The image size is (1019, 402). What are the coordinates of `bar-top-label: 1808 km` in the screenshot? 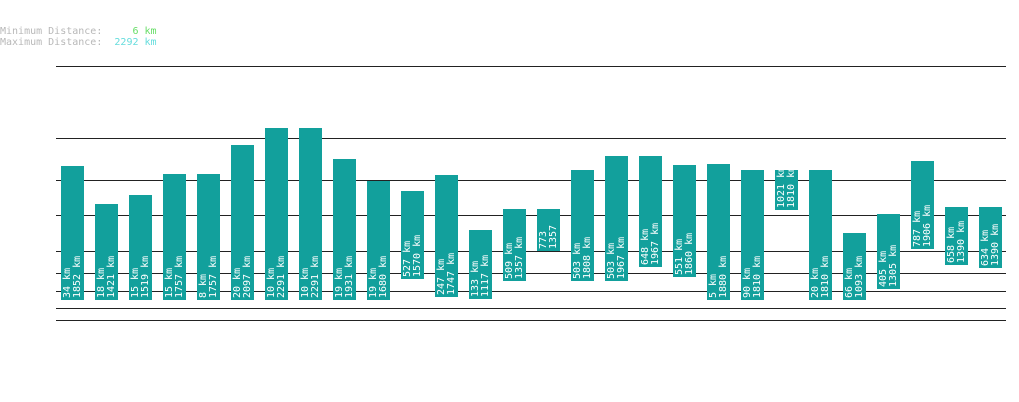 It's located at (587, 258).